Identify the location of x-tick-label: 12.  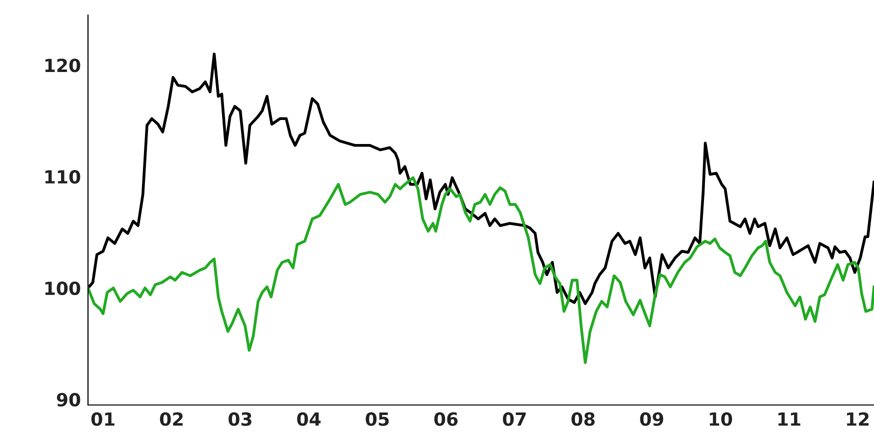
(858, 419).